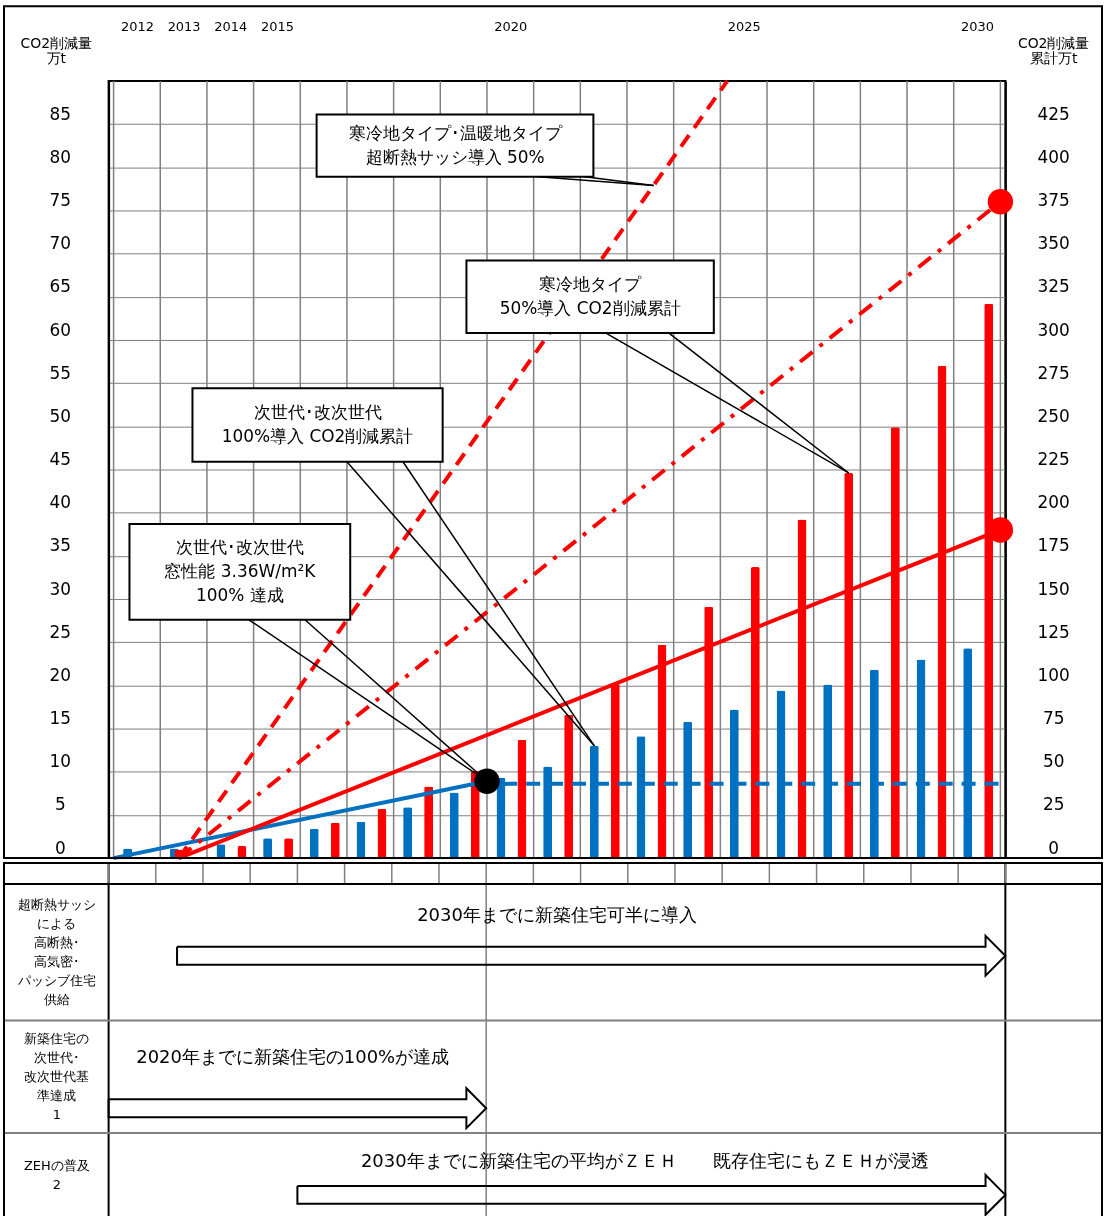 The image size is (1106, 1216). Describe the element at coordinates (60, 372) in the screenshot. I see `y-tick-label: 55` at that location.